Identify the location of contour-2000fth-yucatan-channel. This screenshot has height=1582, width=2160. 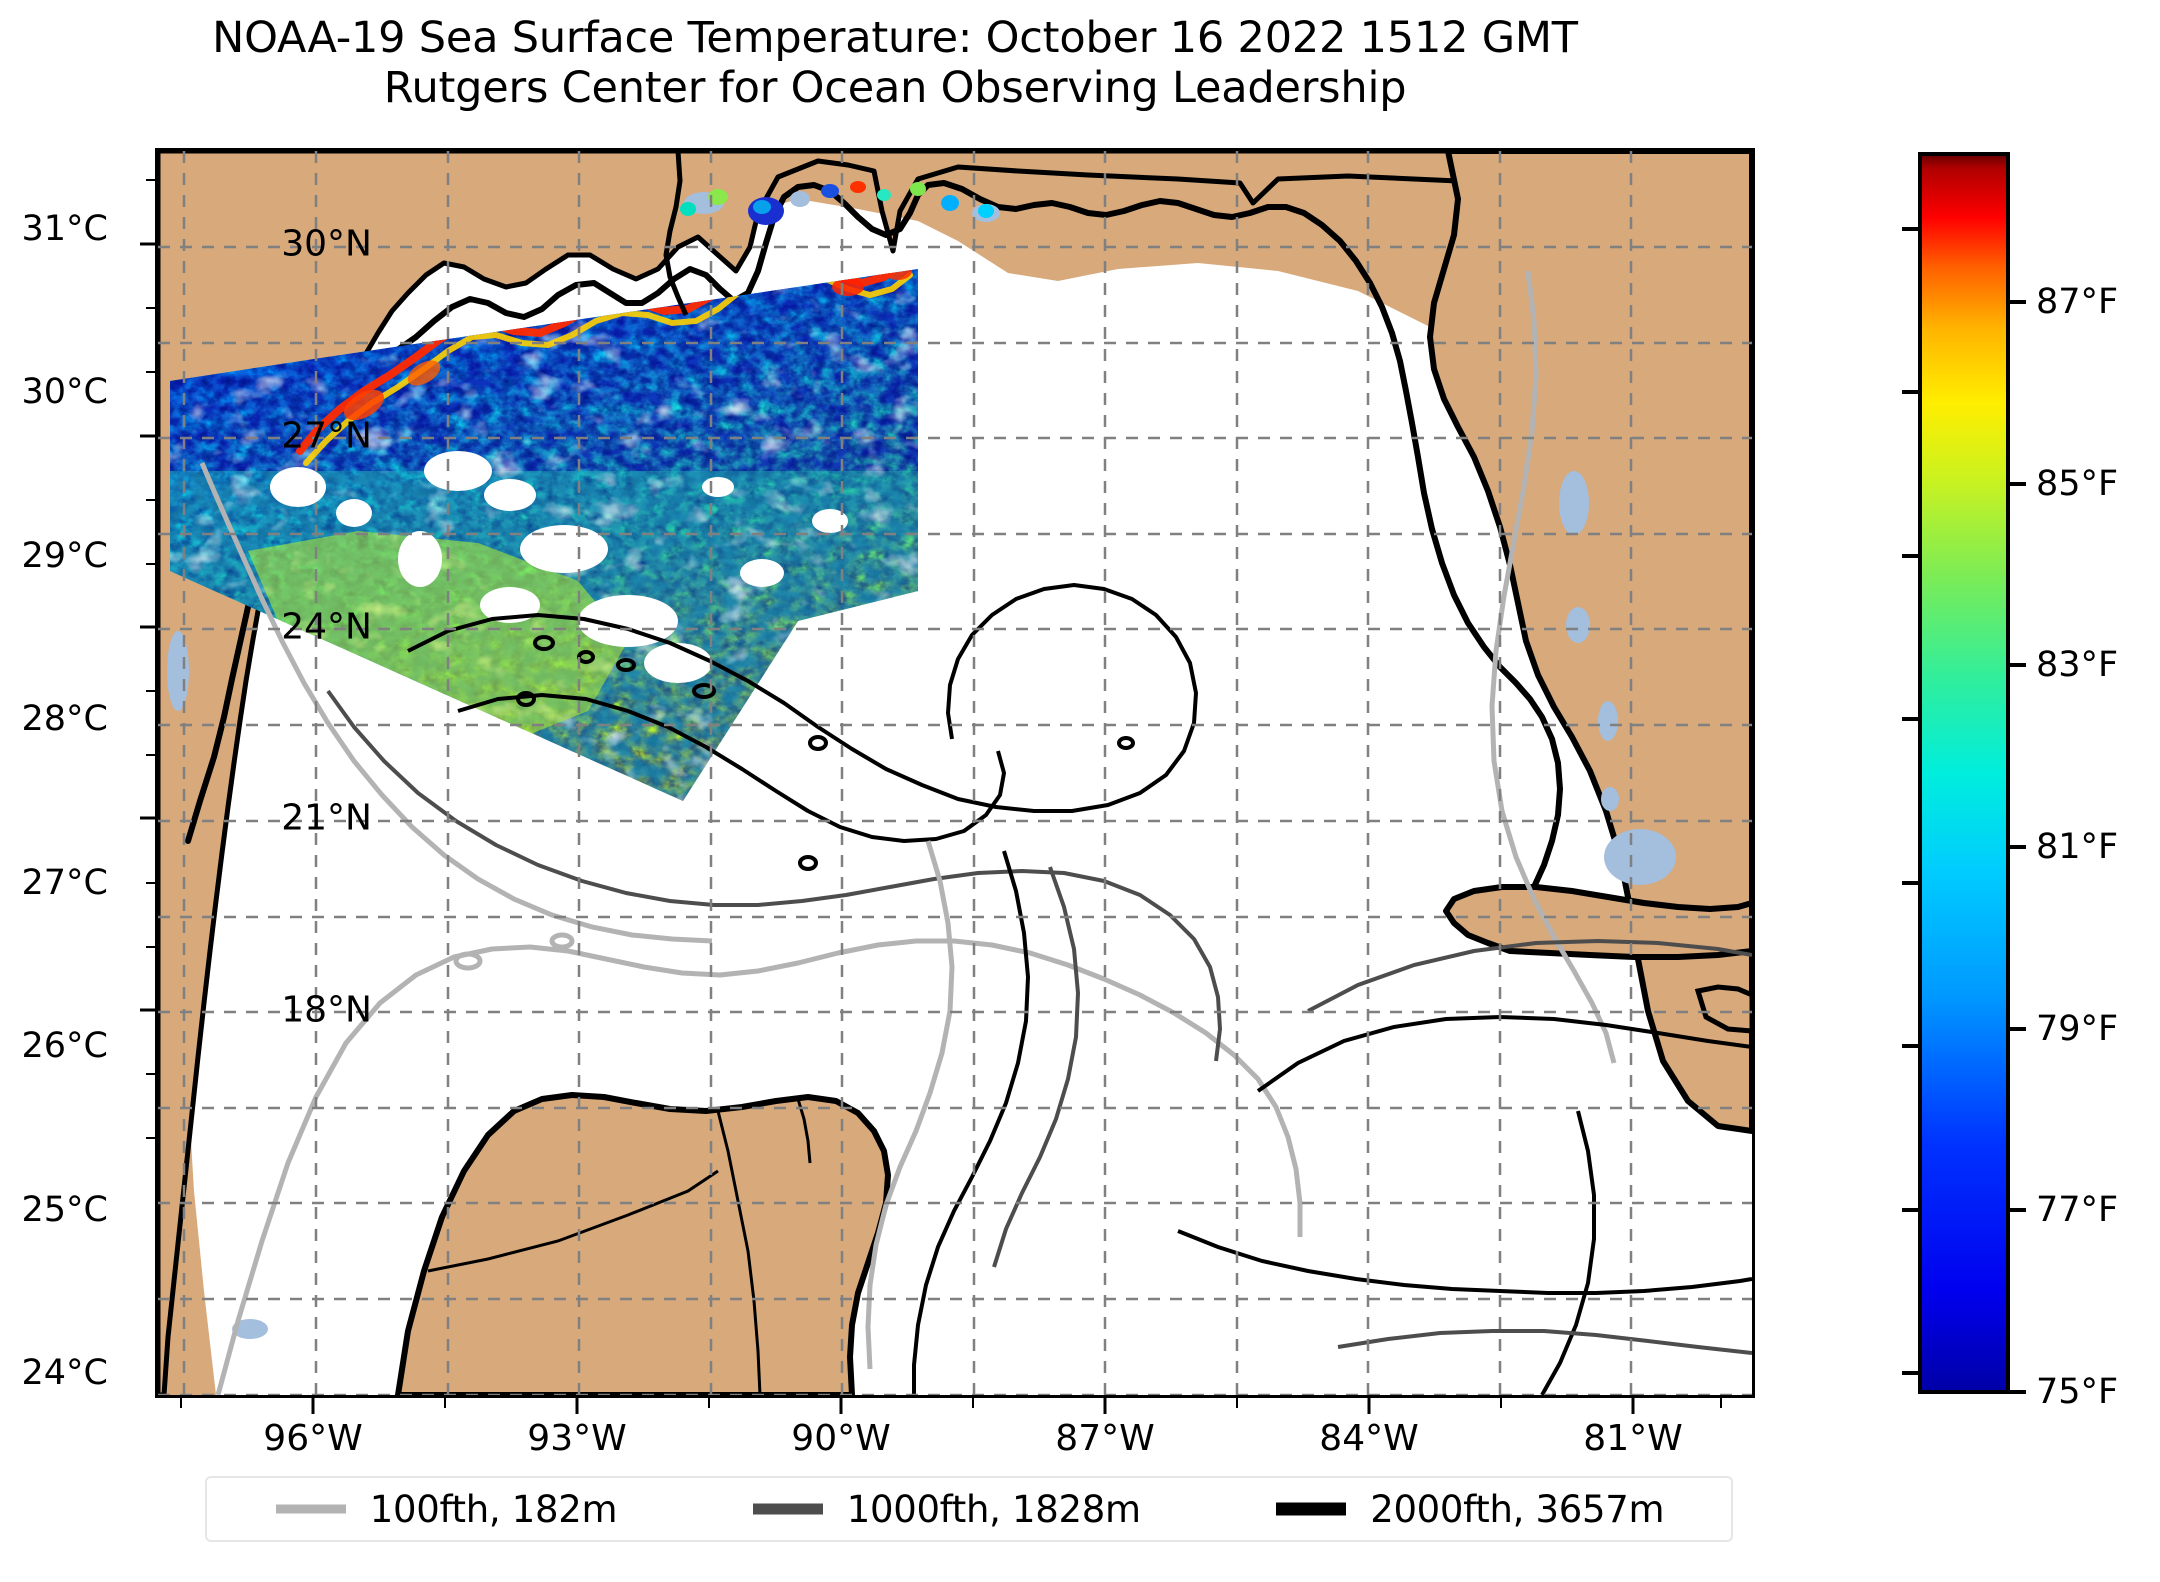
(971, 1122).